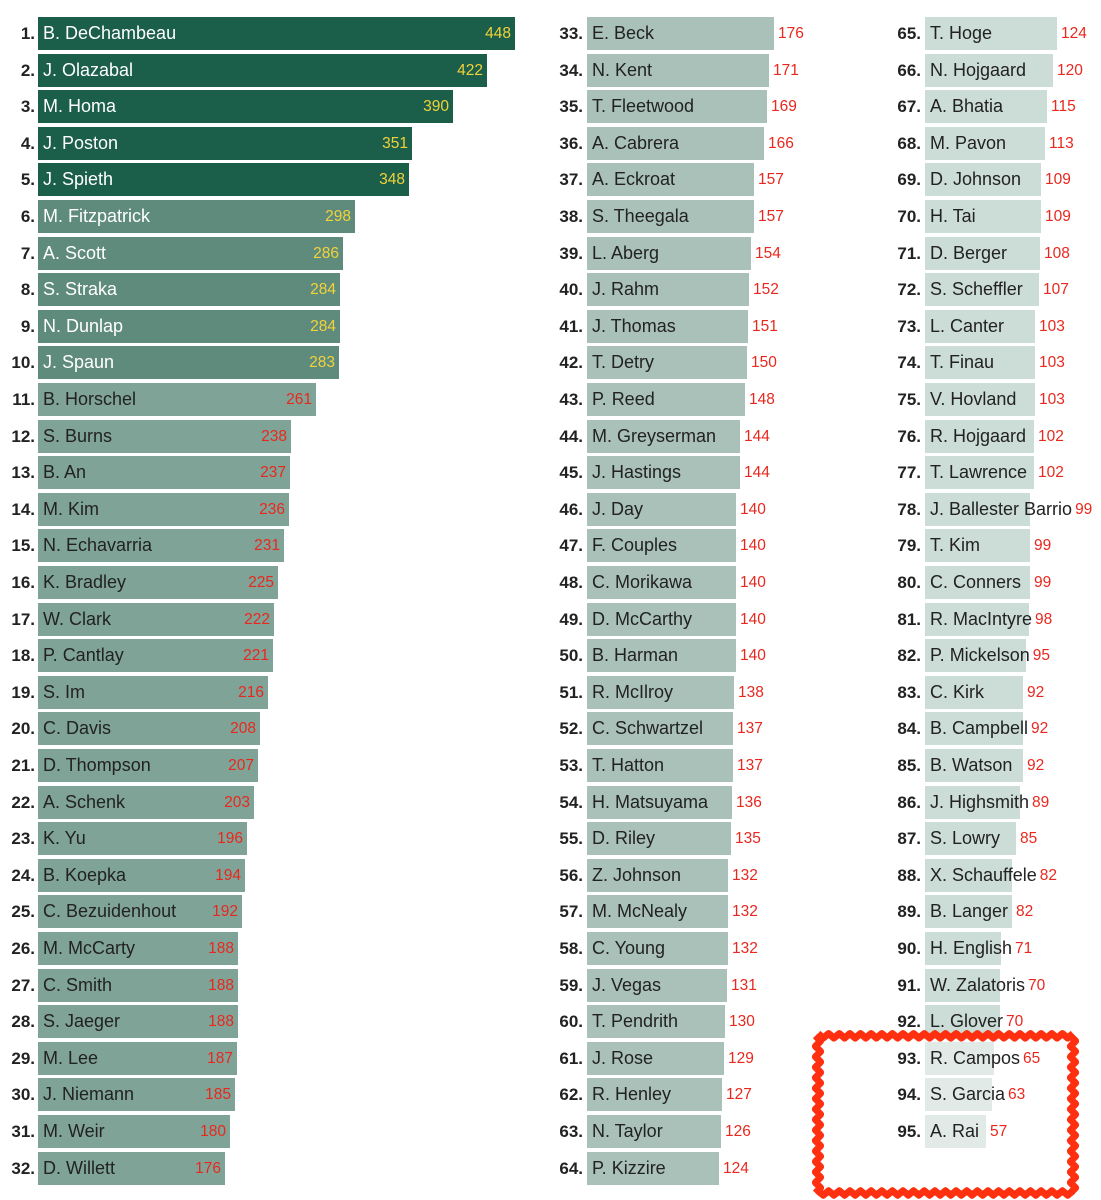  What do you see at coordinates (98, 545) in the screenshot?
I see `player-name: N. Echavarria` at bounding box center [98, 545].